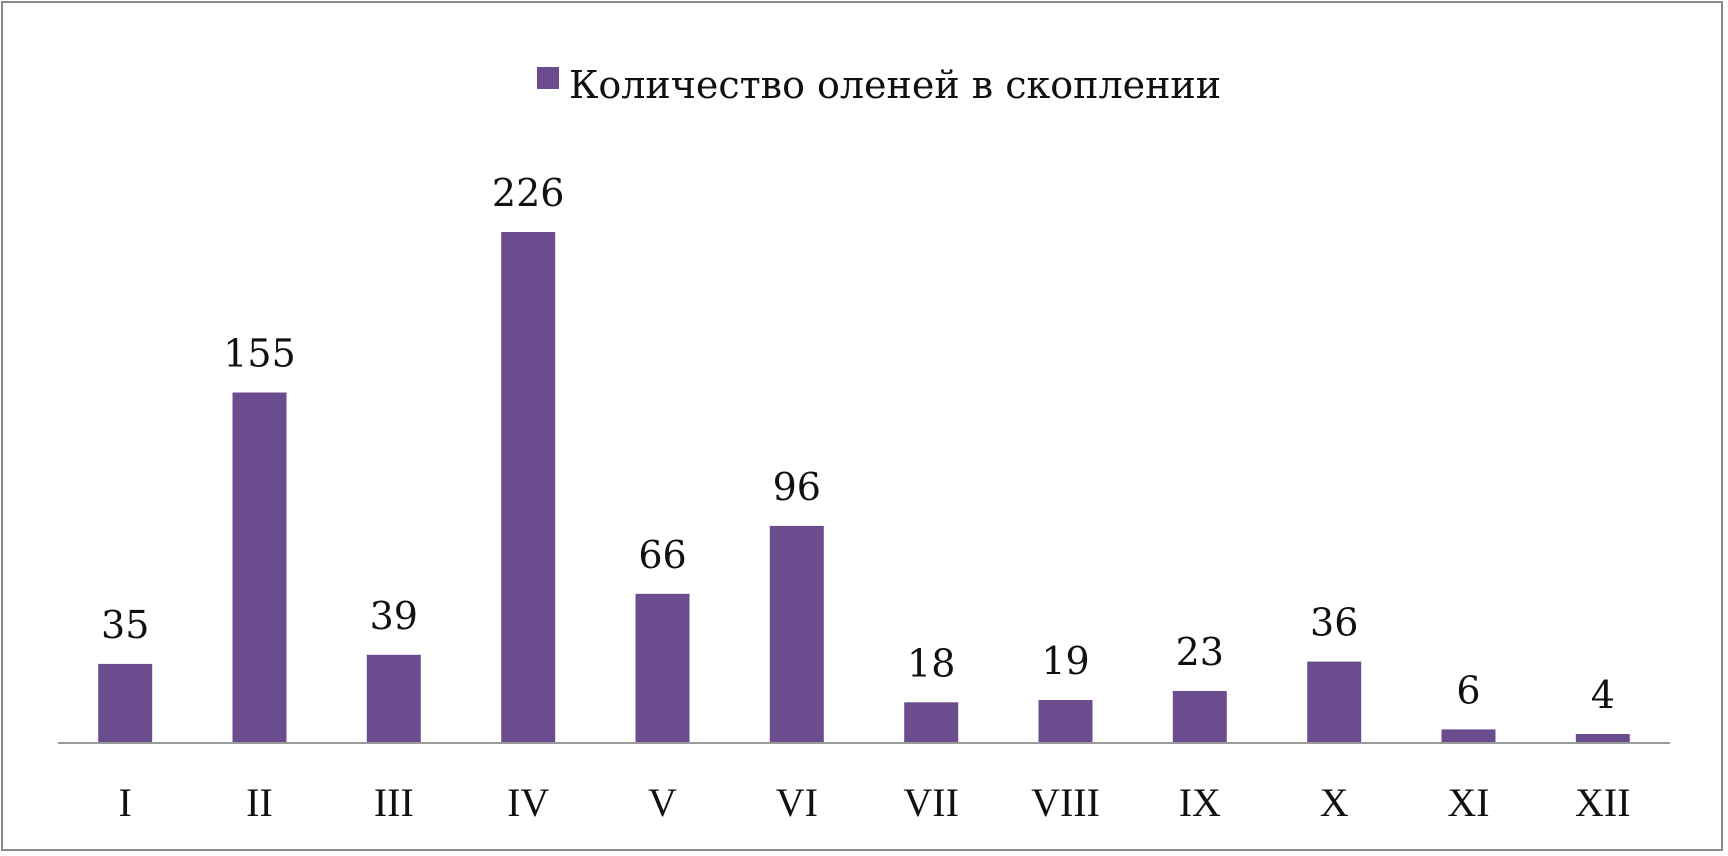 Image resolution: width=1728 pixels, height=856 pixels. I want to click on bar-IX, so click(1199, 717).